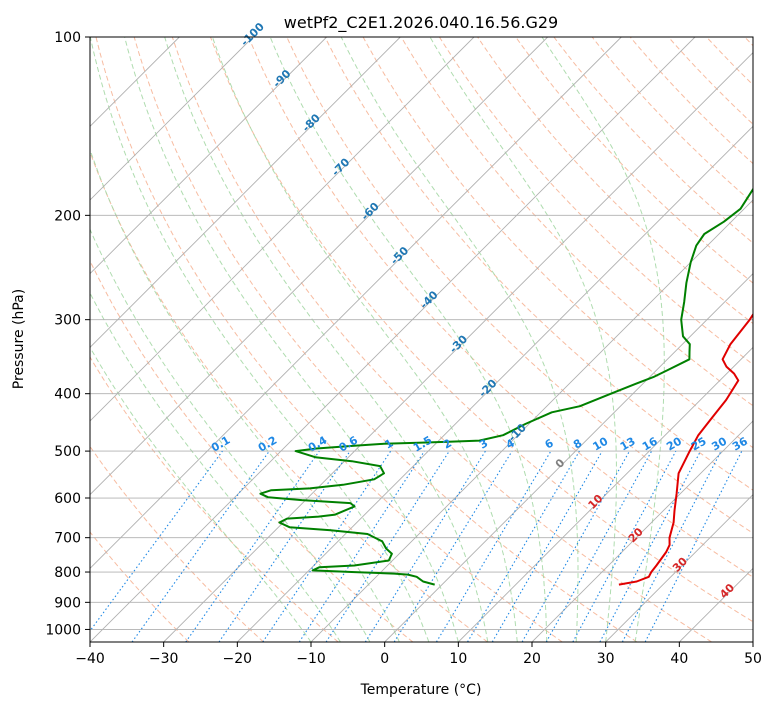 Image resolution: width=775 pixels, height=708 pixels. What do you see at coordinates (458, 659) in the screenshot?
I see `x-tick-label: 10` at bounding box center [458, 659].